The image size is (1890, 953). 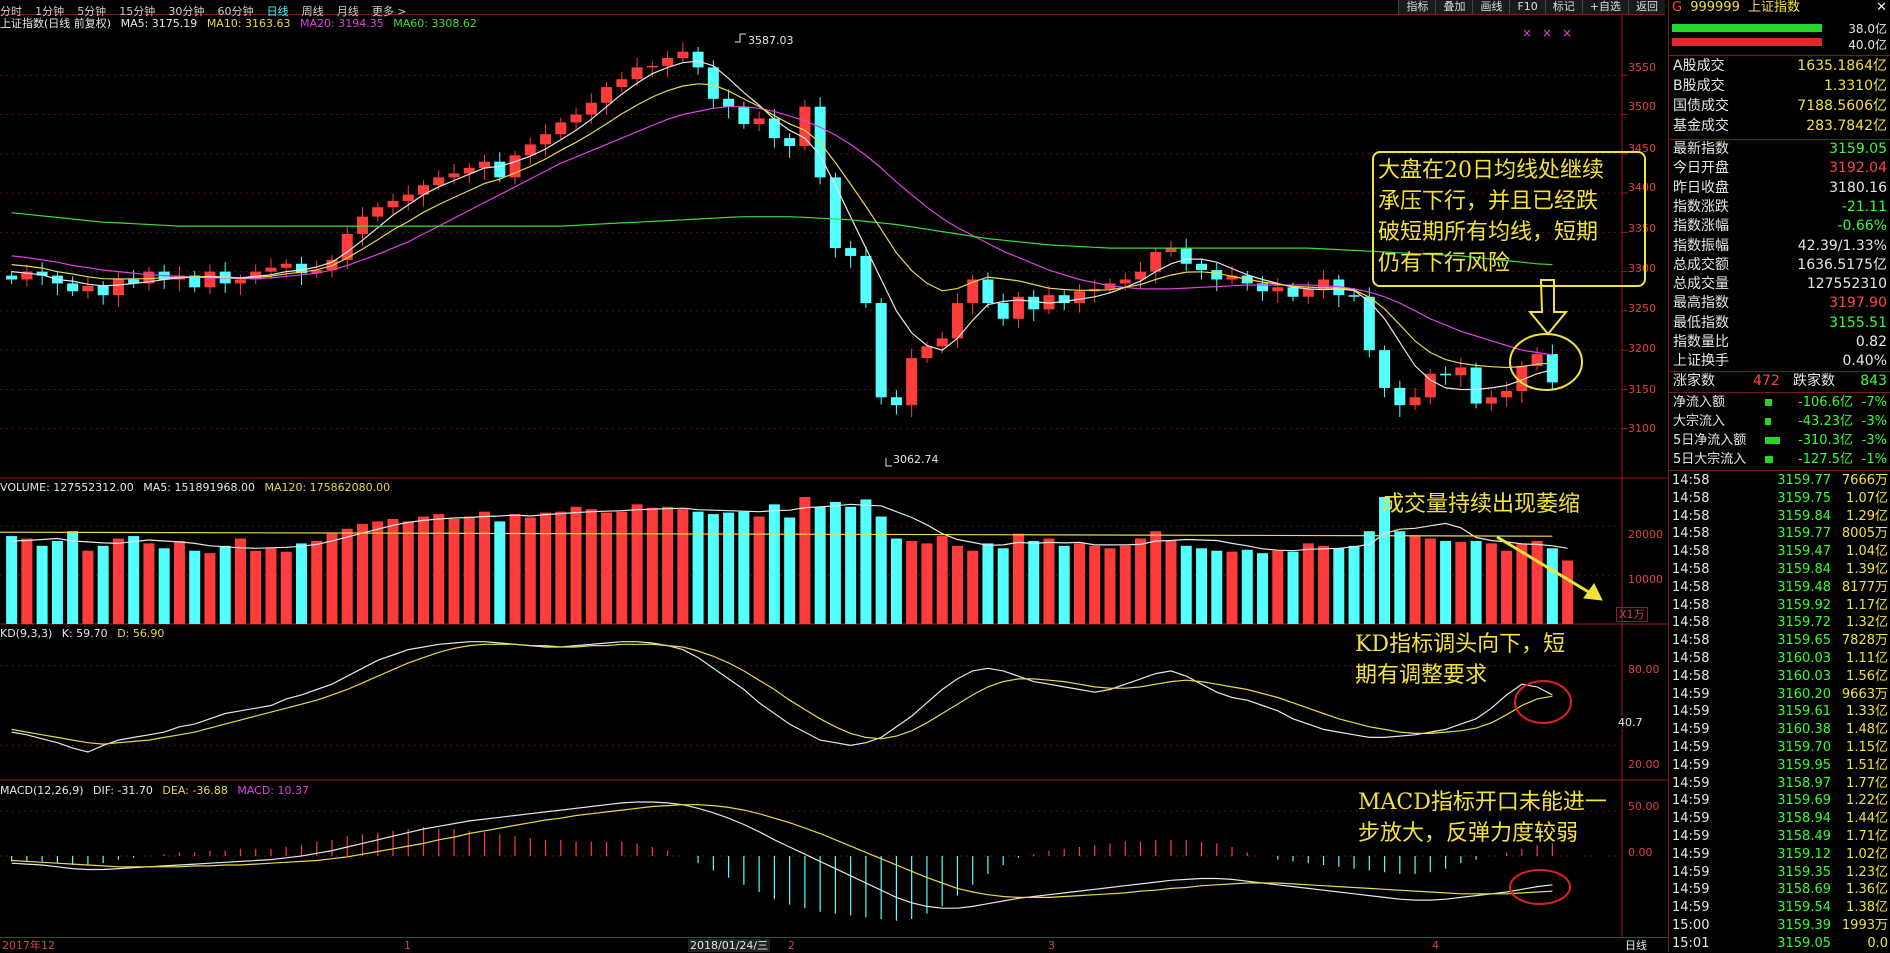 I want to click on quote-value: 3180.16, so click(x=1858, y=187).